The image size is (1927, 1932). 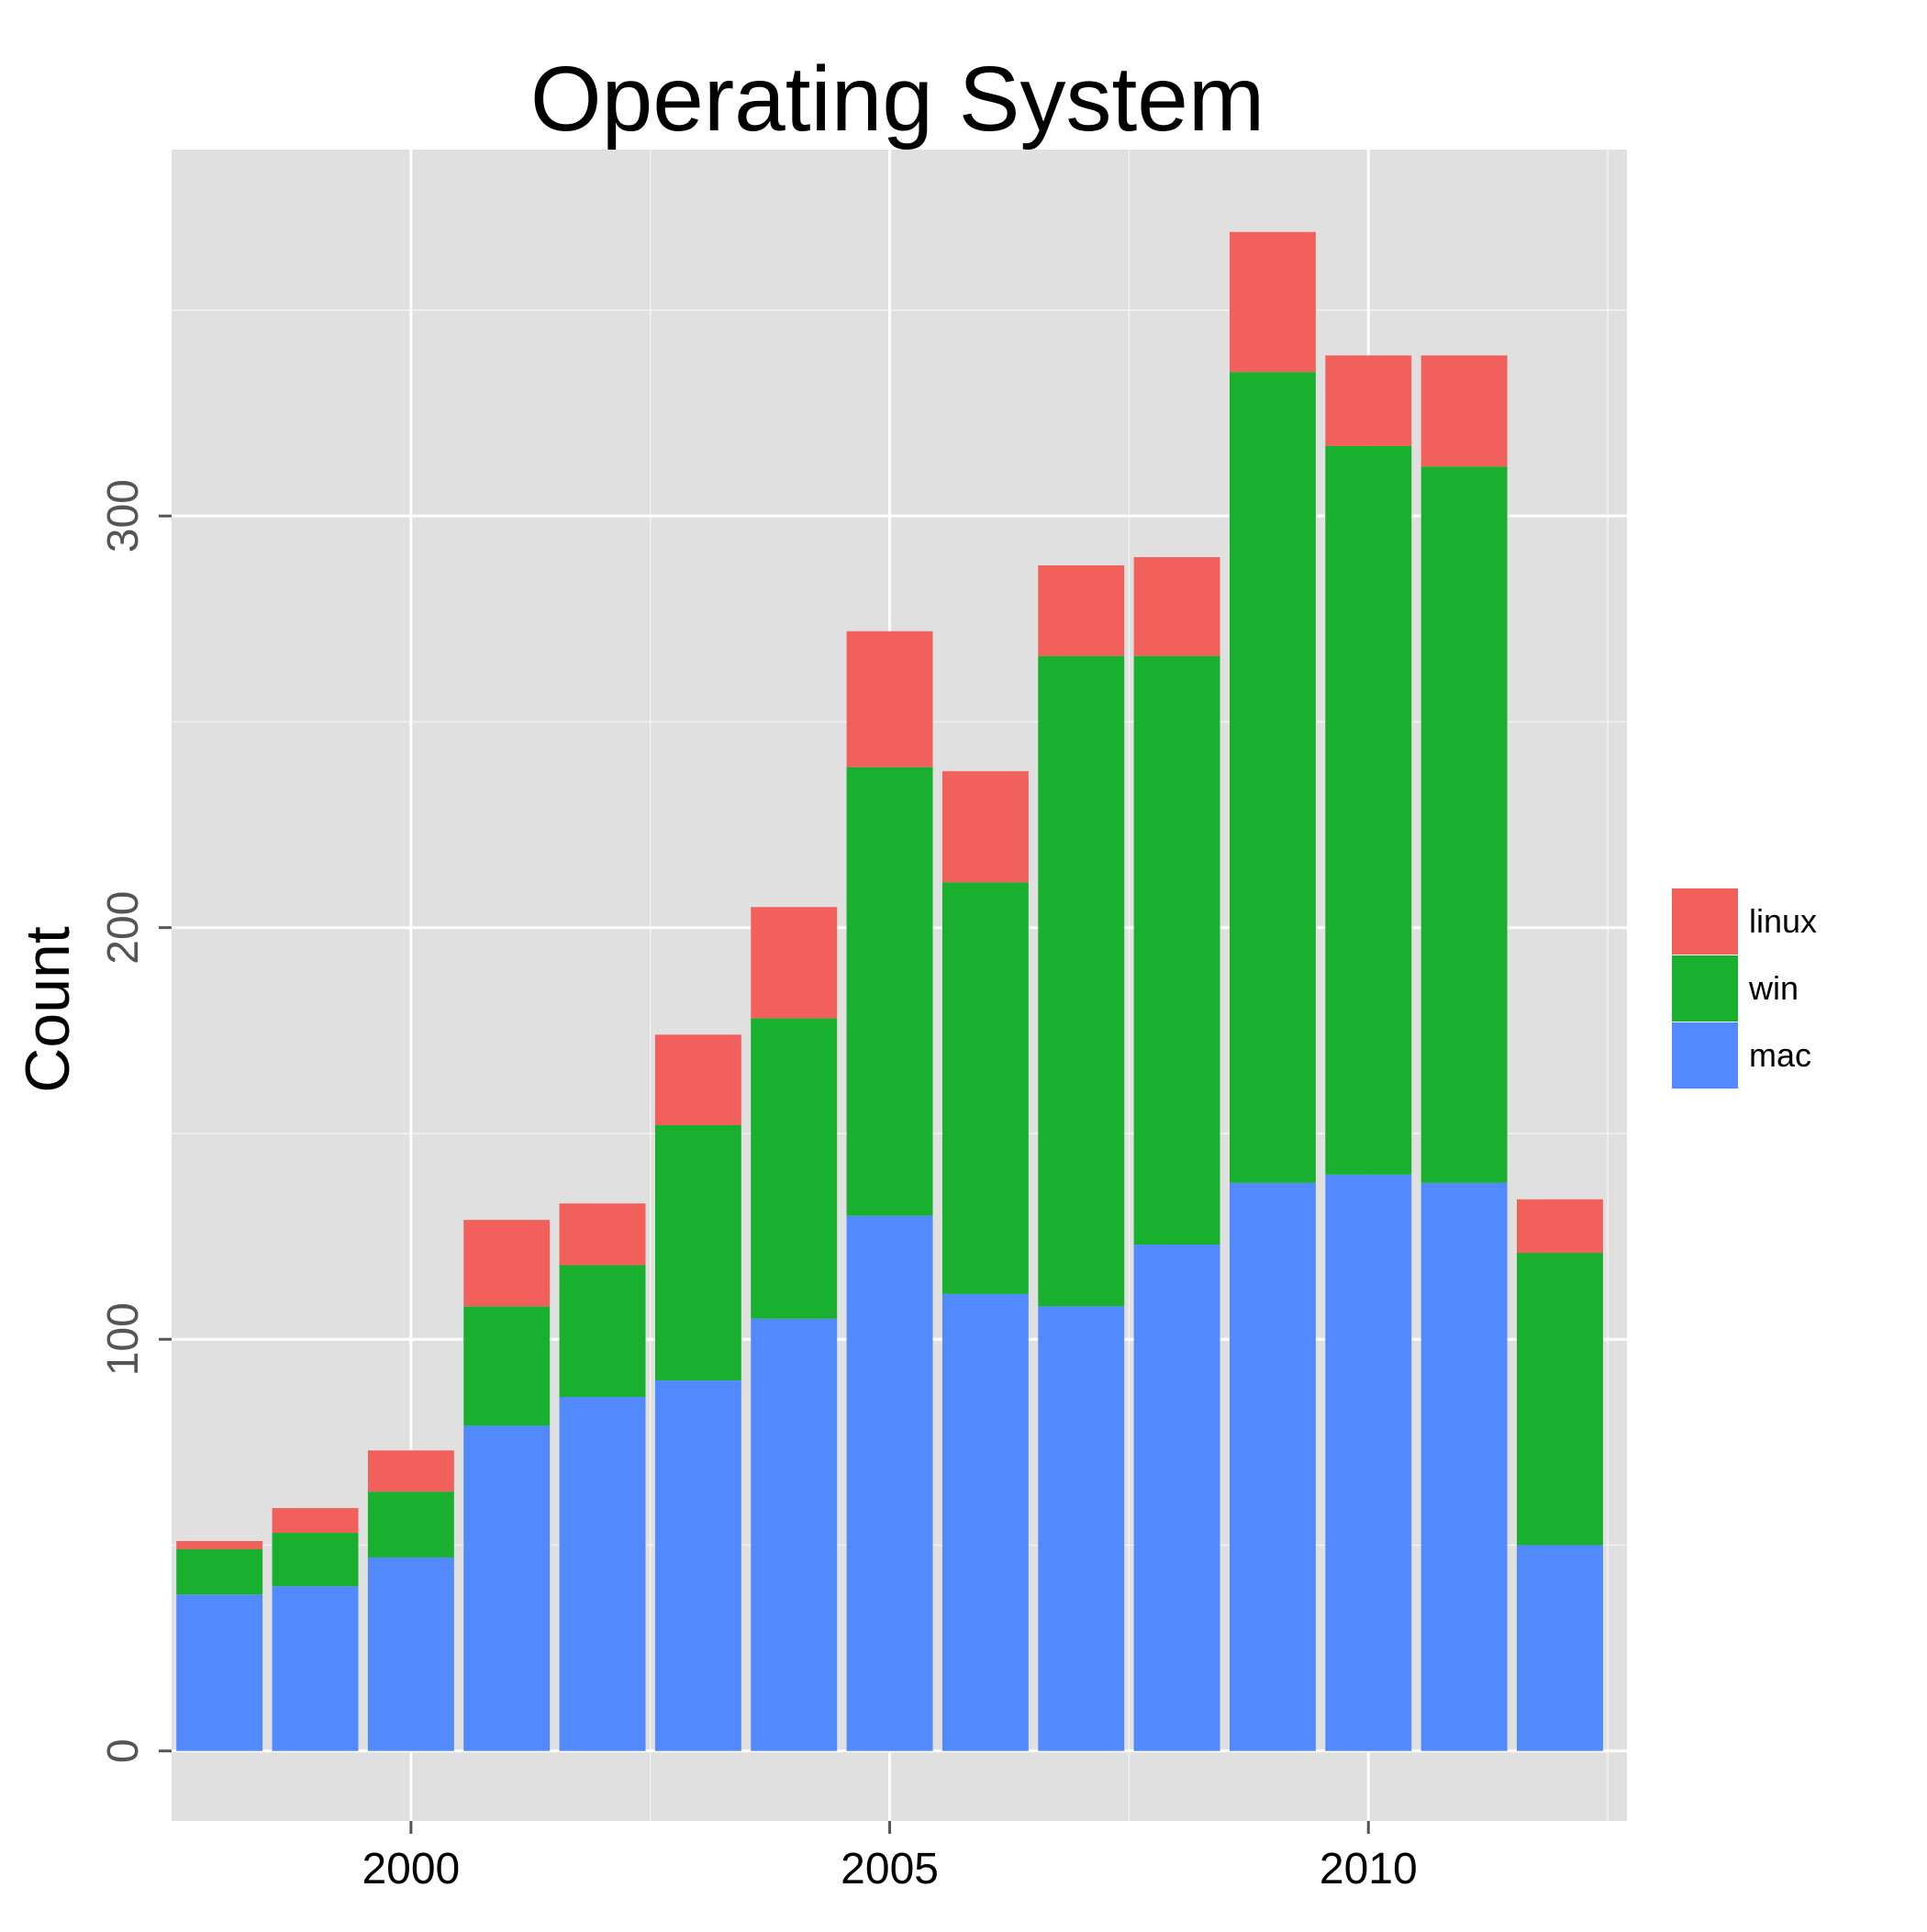 What do you see at coordinates (410, 1471) in the screenshot?
I see `bar-segment-linux-2000` at bounding box center [410, 1471].